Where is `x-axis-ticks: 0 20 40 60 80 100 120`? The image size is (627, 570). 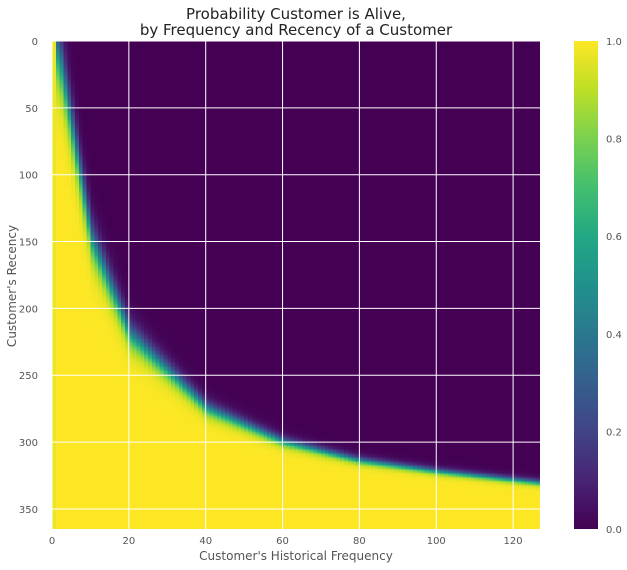
x-axis-ticks: 0 20 40 60 80 100 120 is located at coordinates (286, 541).